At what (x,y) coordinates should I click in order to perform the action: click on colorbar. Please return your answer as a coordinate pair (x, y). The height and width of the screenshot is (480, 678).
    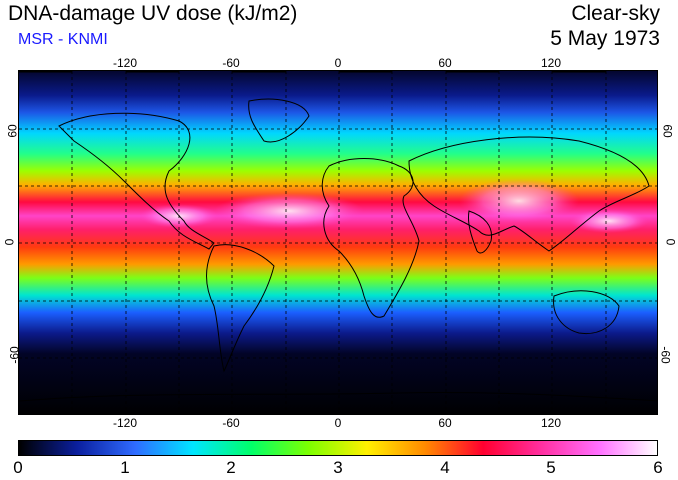
    Looking at the image, I should click on (338, 448).